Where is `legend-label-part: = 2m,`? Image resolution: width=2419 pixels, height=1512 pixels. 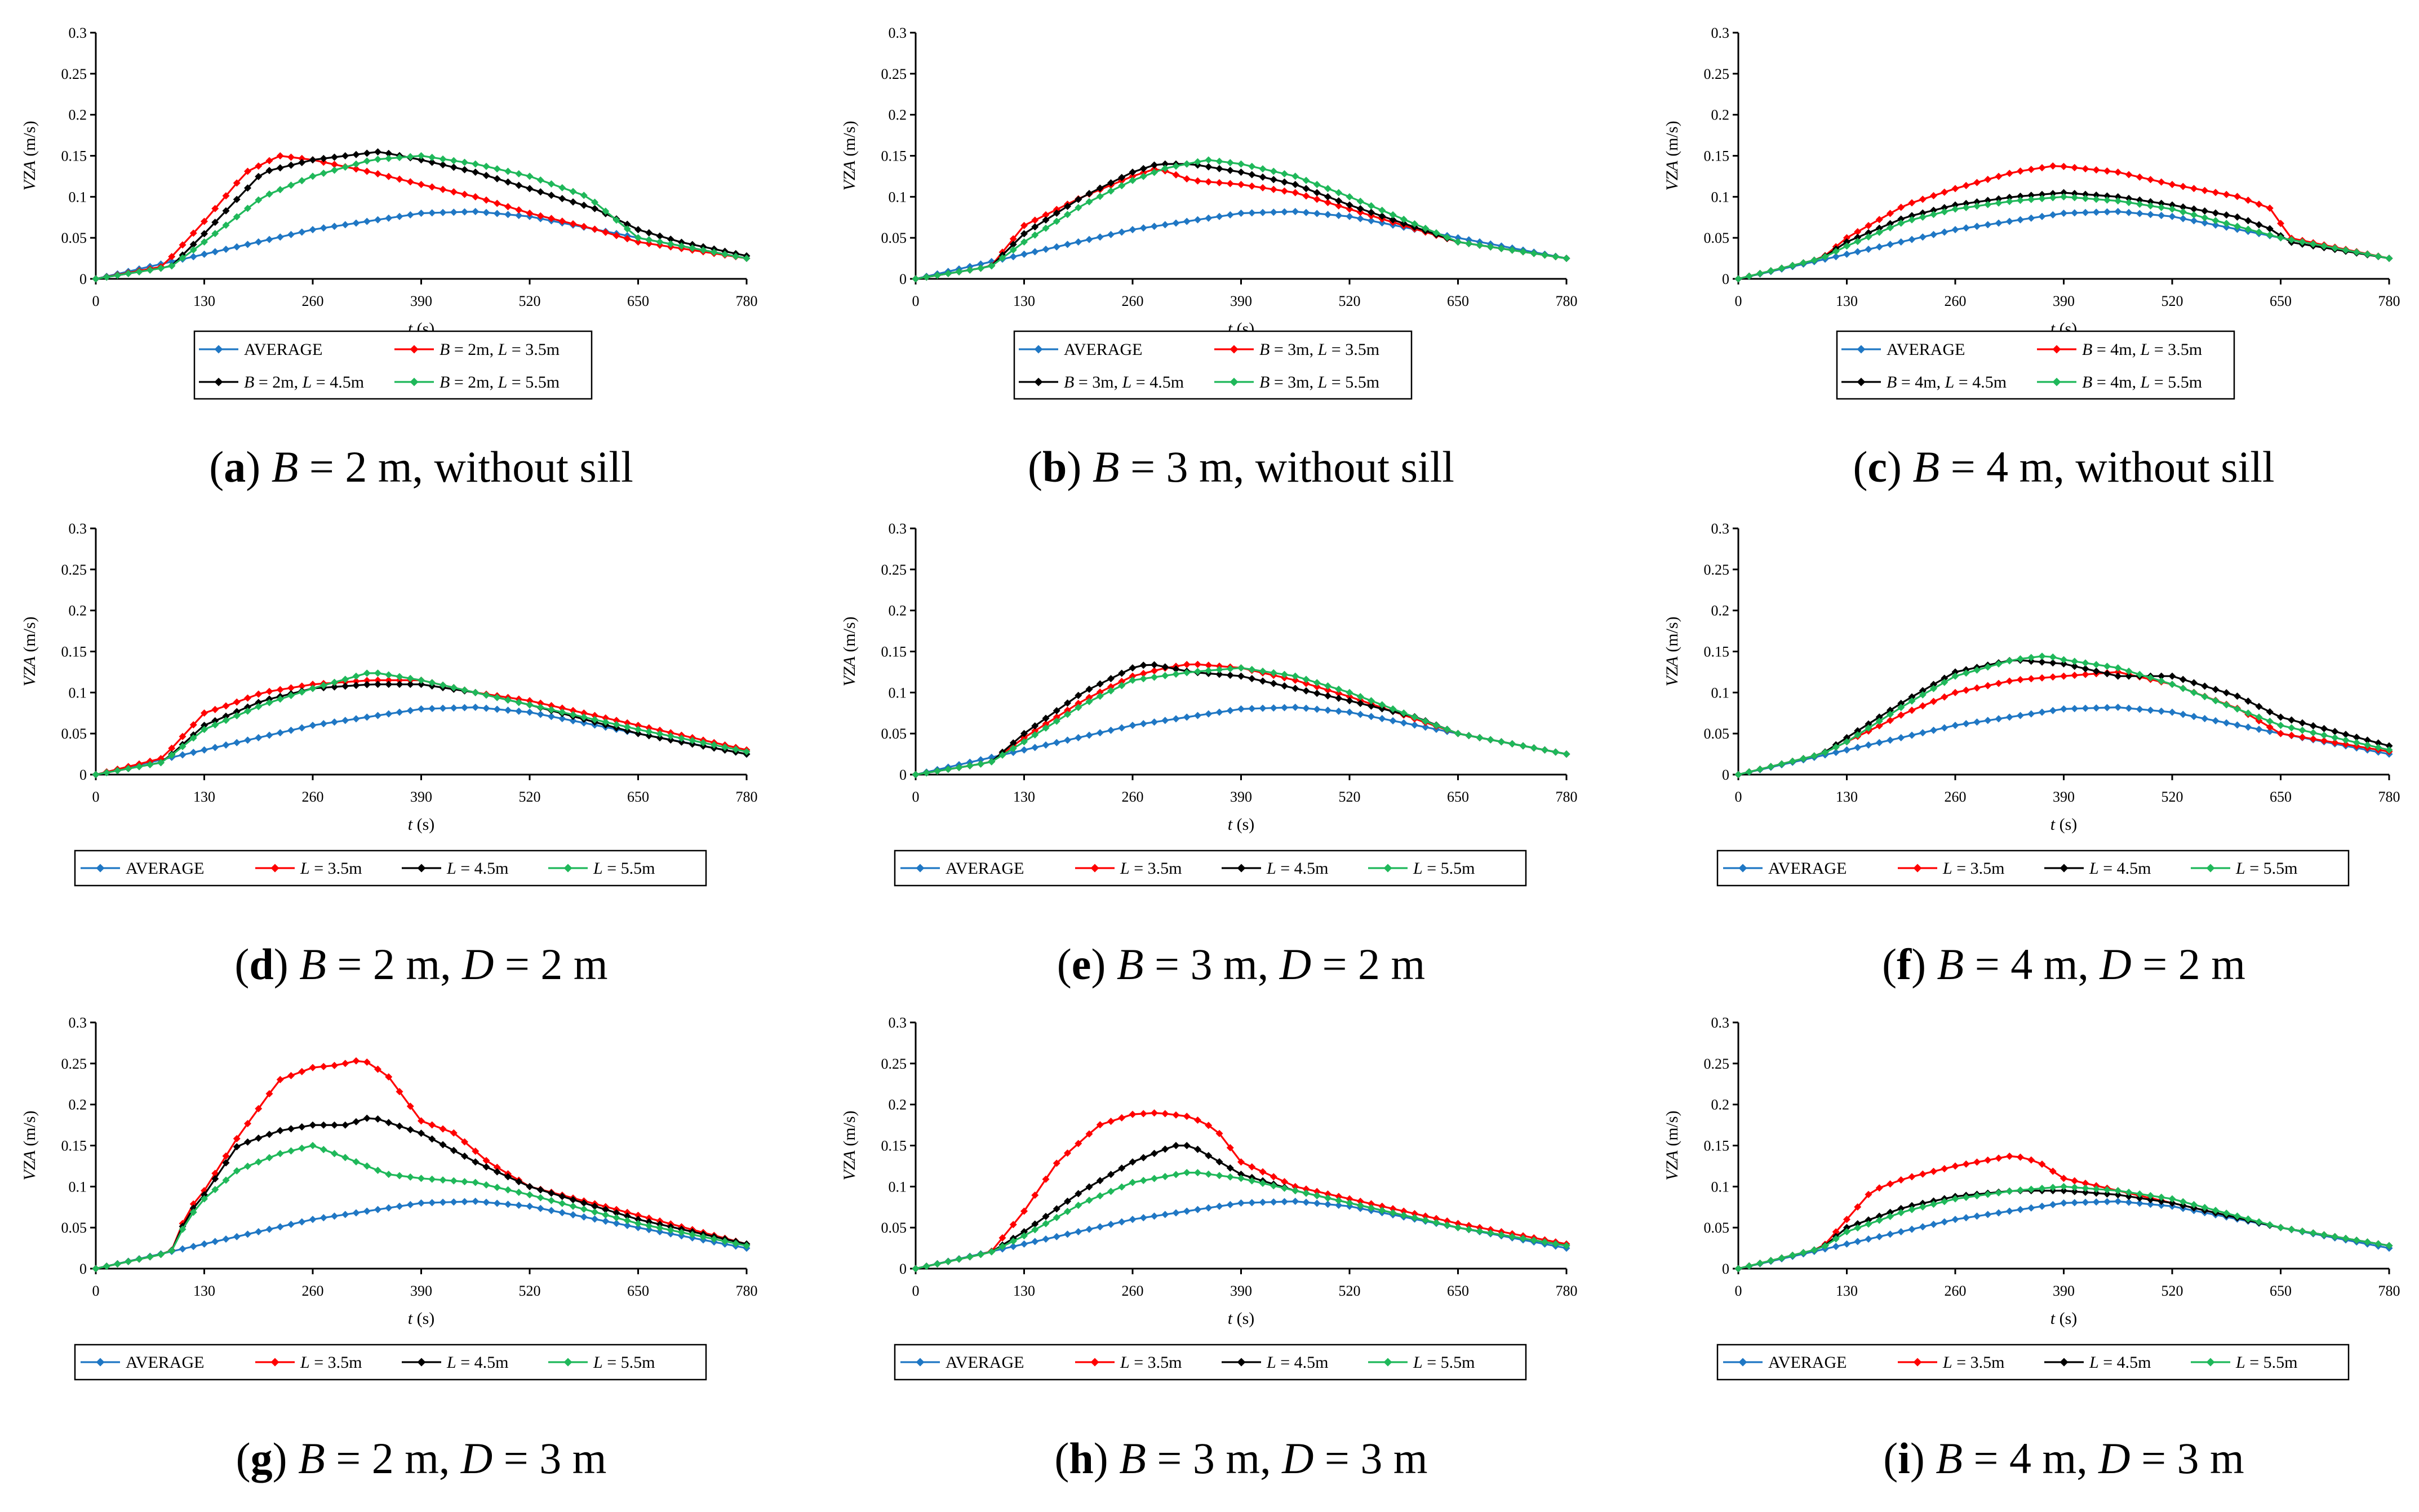
legend-label-part: = 2m, is located at coordinates (278, 382).